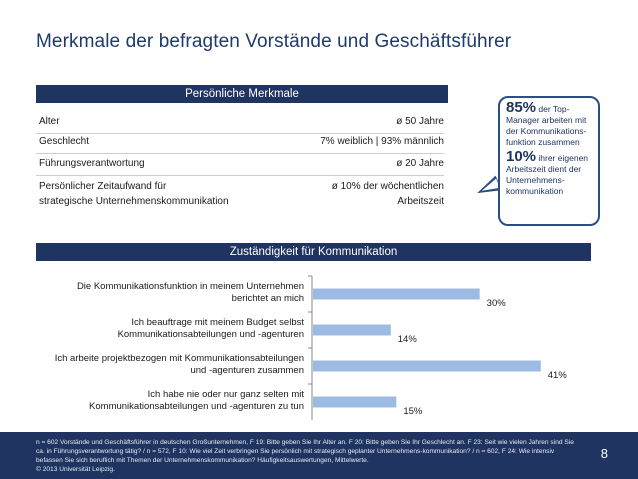  What do you see at coordinates (240, 124) in the screenshot?
I see `row-alter: Alter ø 50 Jahre` at bounding box center [240, 124].